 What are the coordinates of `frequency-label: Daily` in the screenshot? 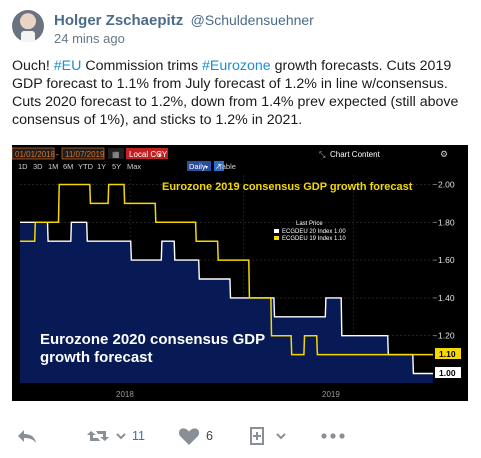 It's located at (197, 166).